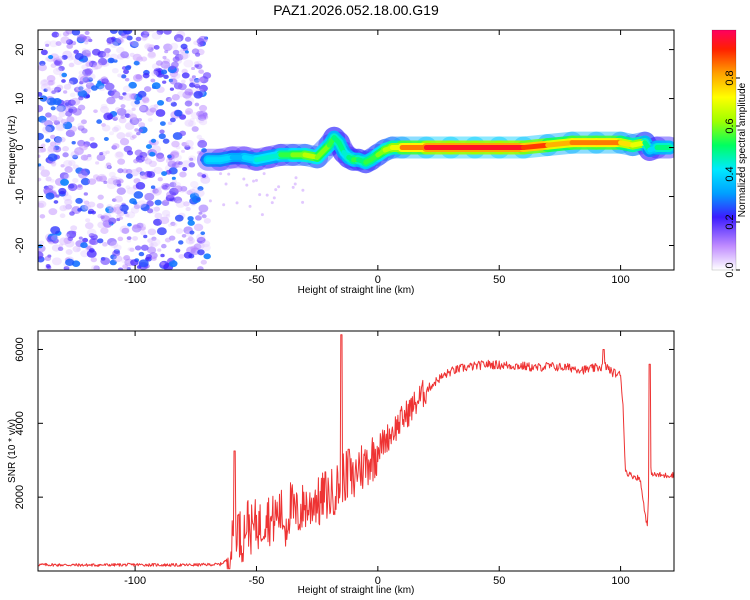  What do you see at coordinates (135, 581) in the screenshot?
I see `snr-x-tick-label: -100` at bounding box center [135, 581].